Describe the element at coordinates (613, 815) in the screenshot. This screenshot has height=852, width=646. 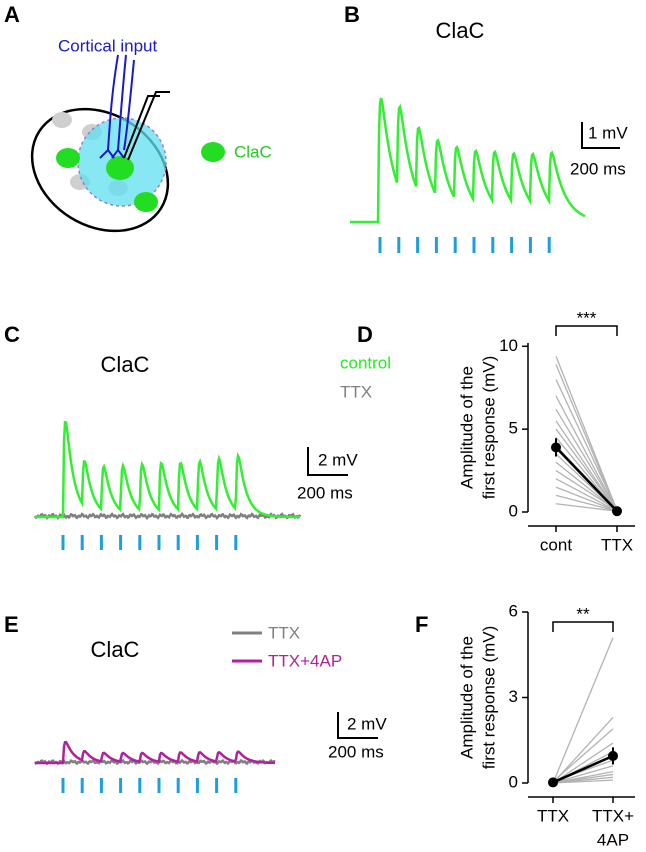
I see `x-tick-label: TTX+` at that location.